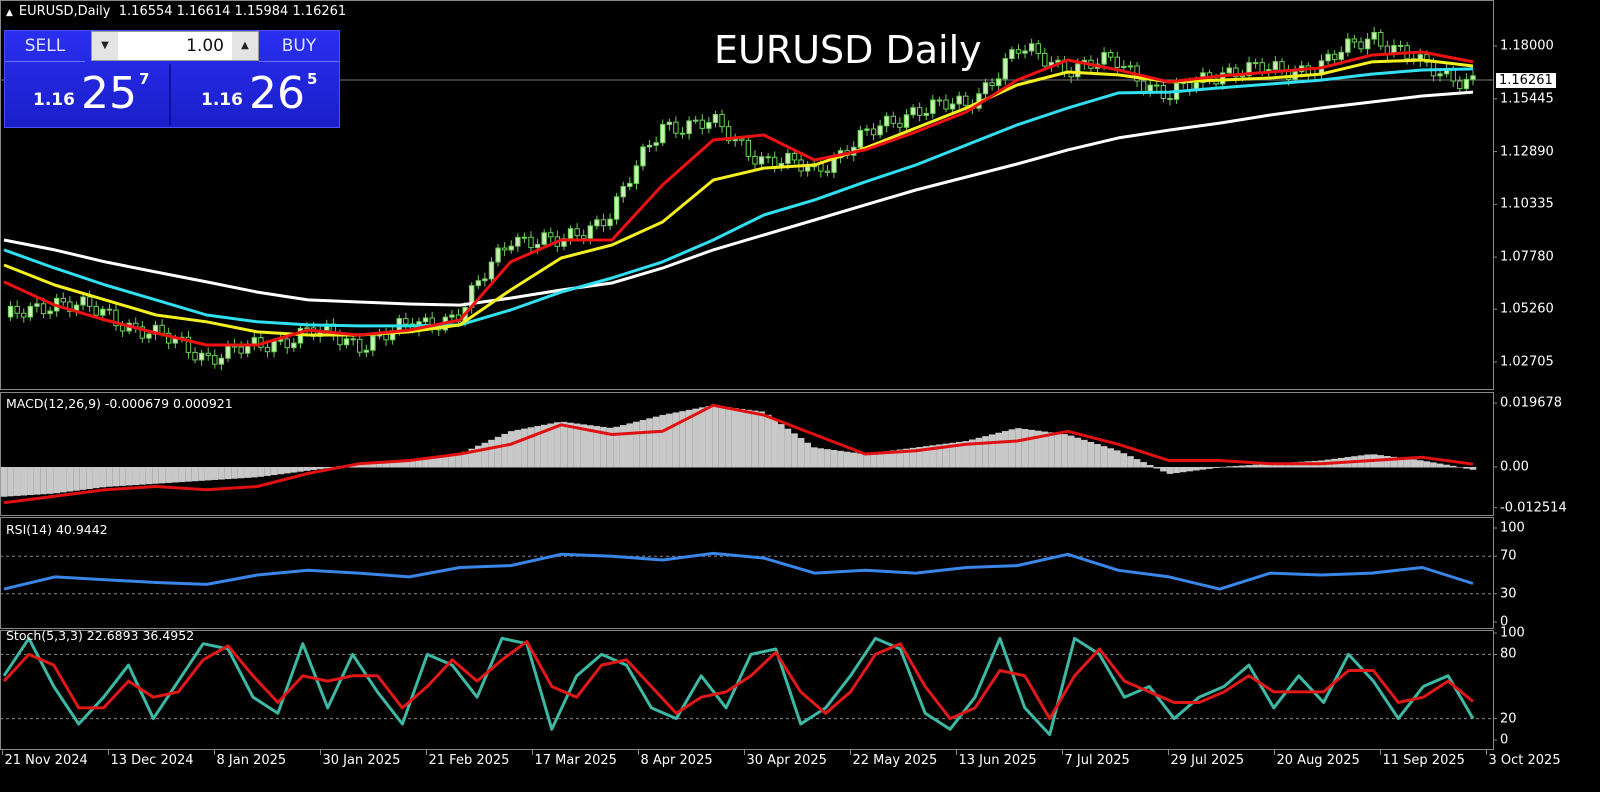 Image resolution: width=1600 pixels, height=792 pixels. Describe the element at coordinates (848, 50) in the screenshot. I see `chart-title: EURUSD Daily` at that location.